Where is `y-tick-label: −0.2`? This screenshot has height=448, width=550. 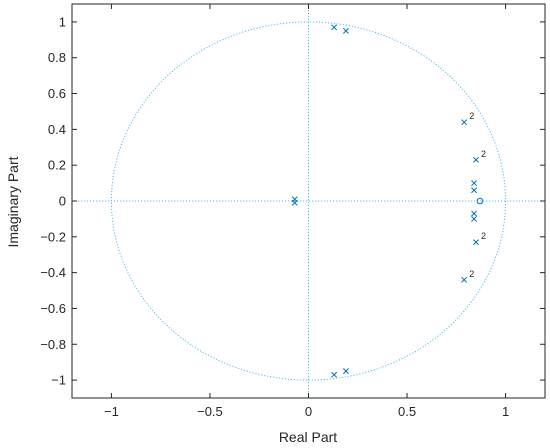
y-tick-label: −0.2 is located at coordinates (53, 236).